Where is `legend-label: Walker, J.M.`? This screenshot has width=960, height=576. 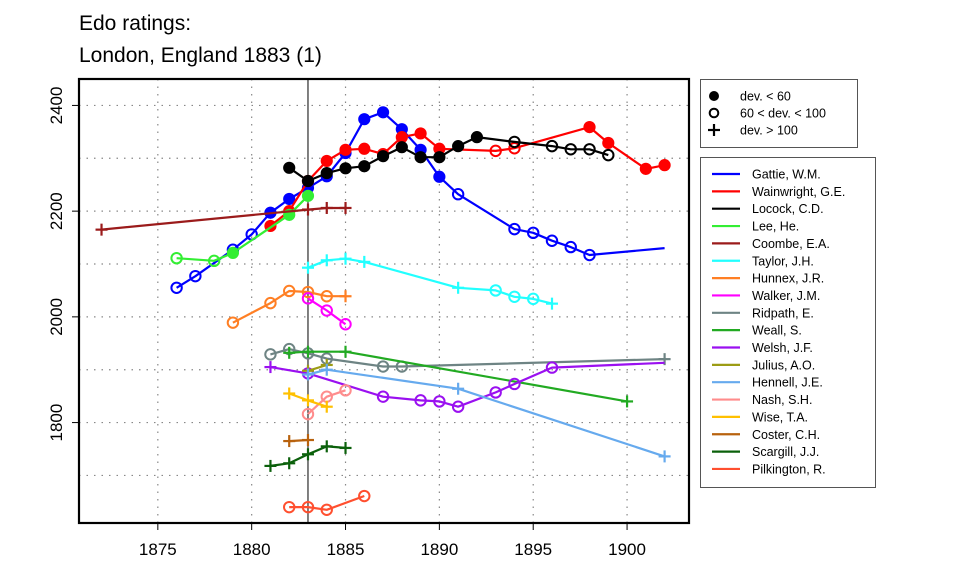 legend-label: Walker, J.M. is located at coordinates (786, 296).